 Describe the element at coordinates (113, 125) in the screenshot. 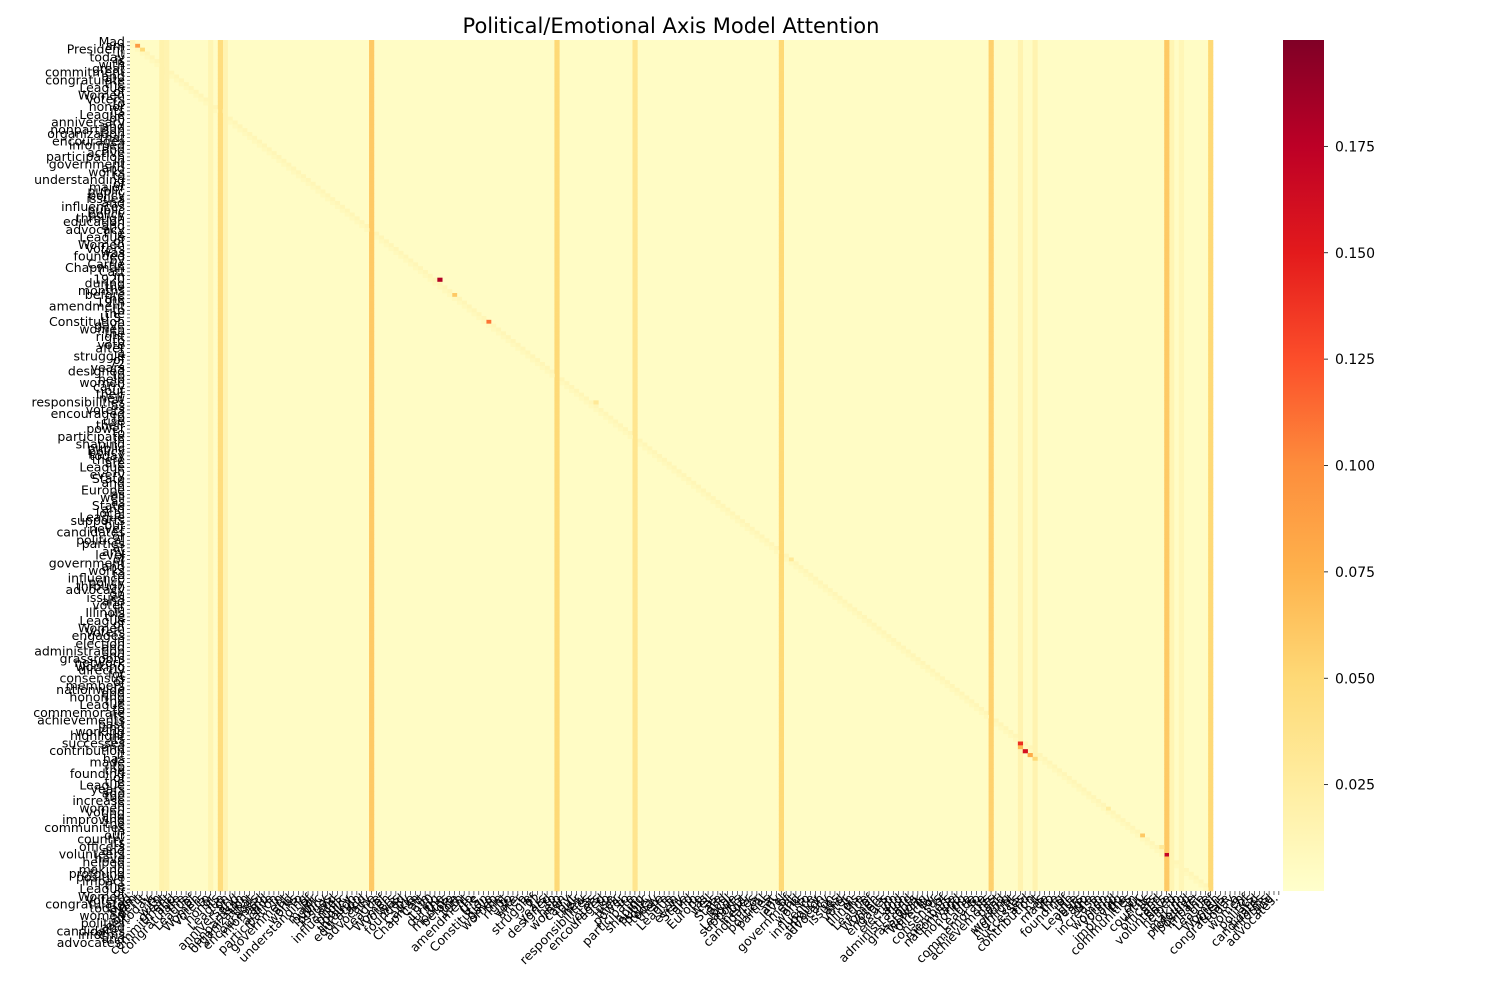

I see `y-tick-label: and` at that location.